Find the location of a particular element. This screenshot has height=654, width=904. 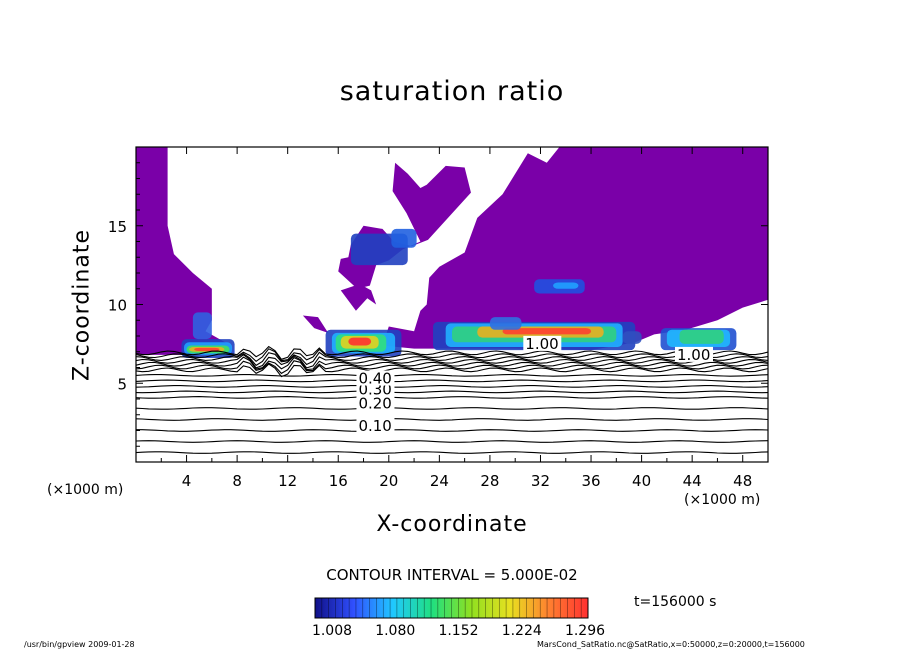

x-tick-label: 36 is located at coordinates (590, 481).